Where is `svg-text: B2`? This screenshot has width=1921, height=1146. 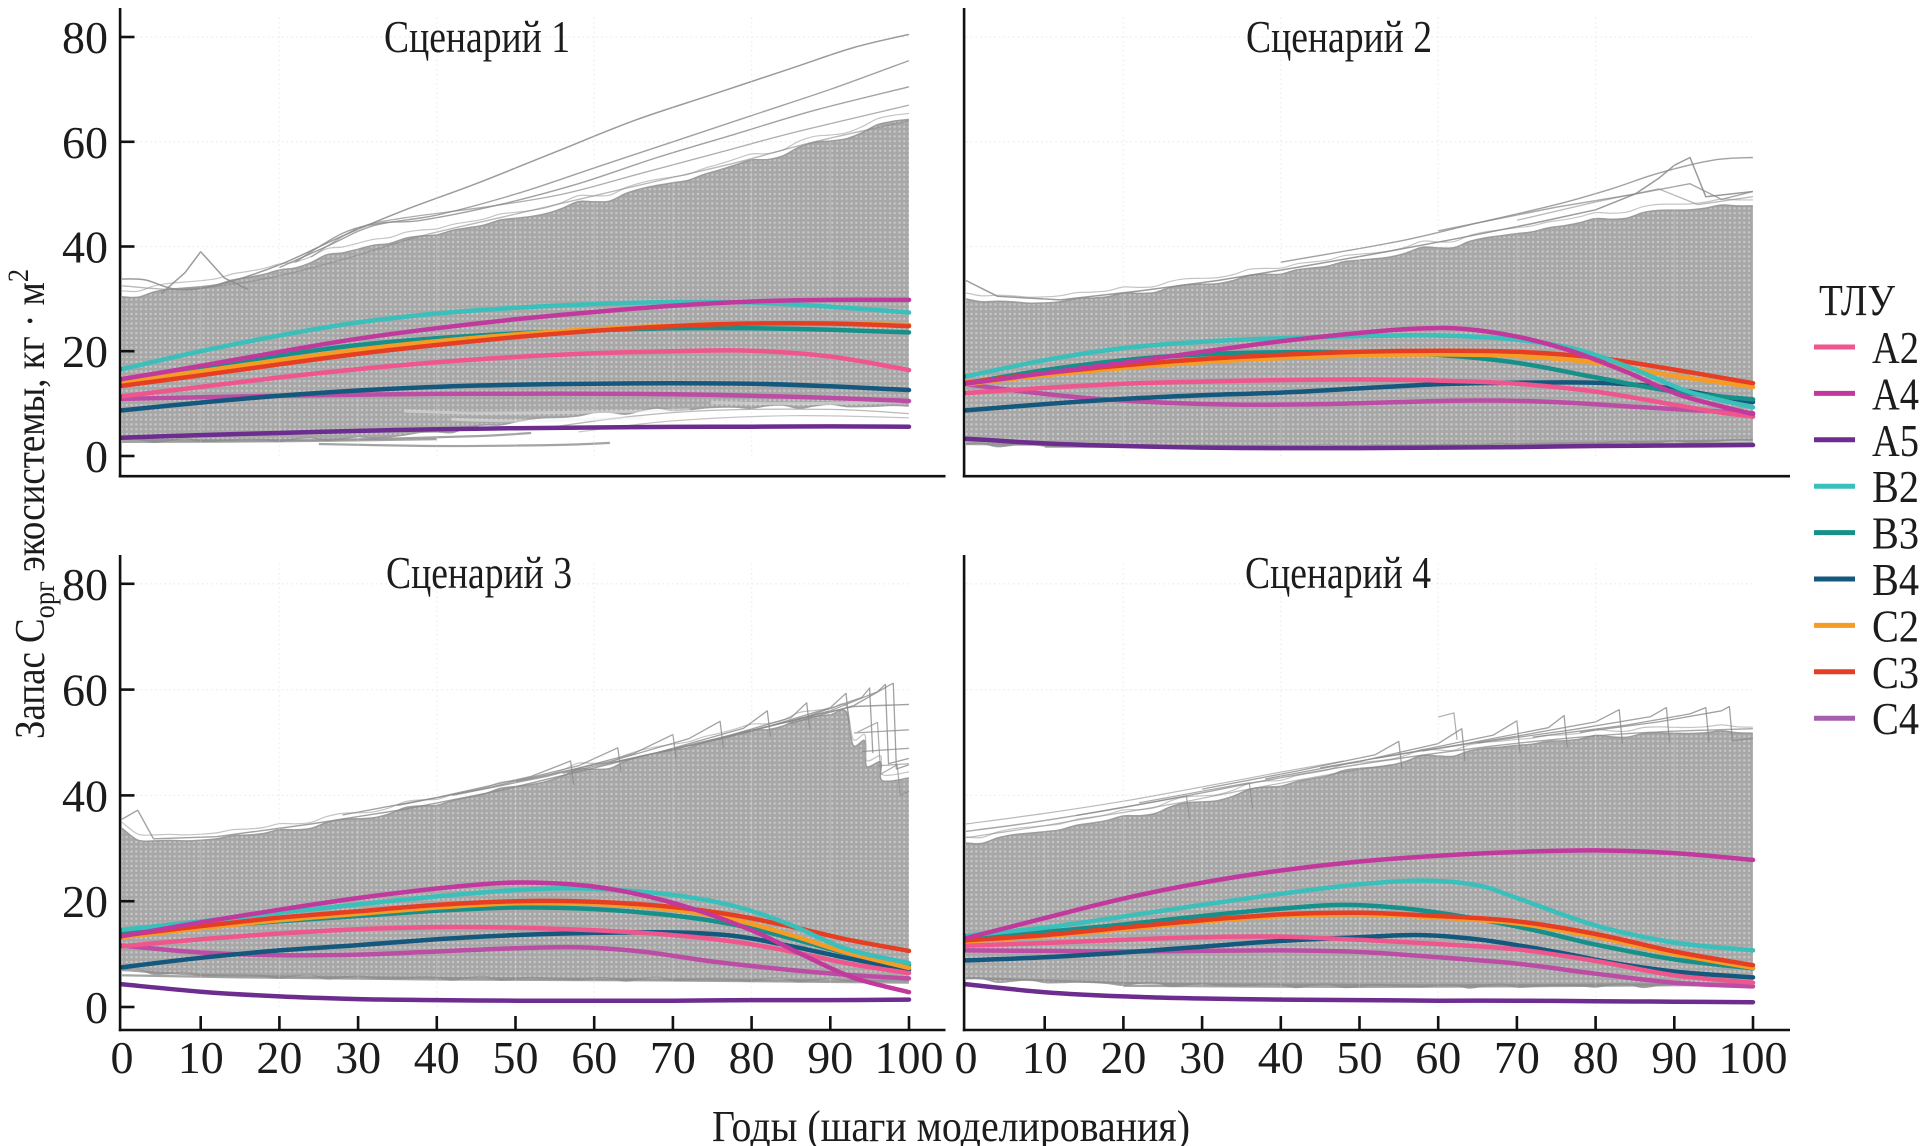
svg-text: B2 is located at coordinates (1895, 486).